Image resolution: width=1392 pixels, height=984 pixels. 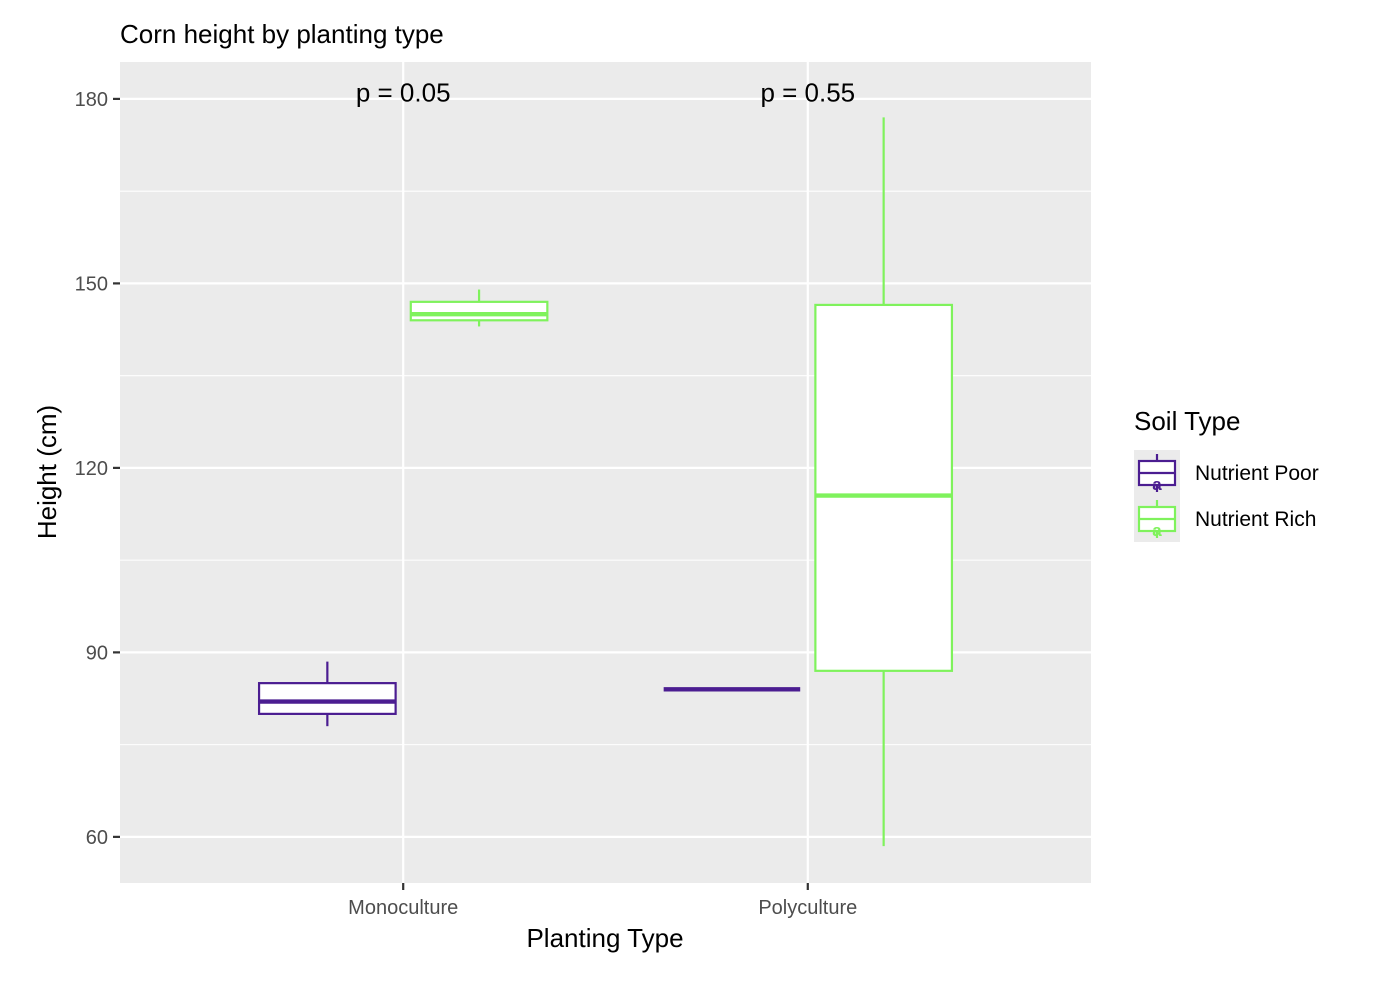 I want to click on y-tick-label: 90, so click(x=97, y=653).